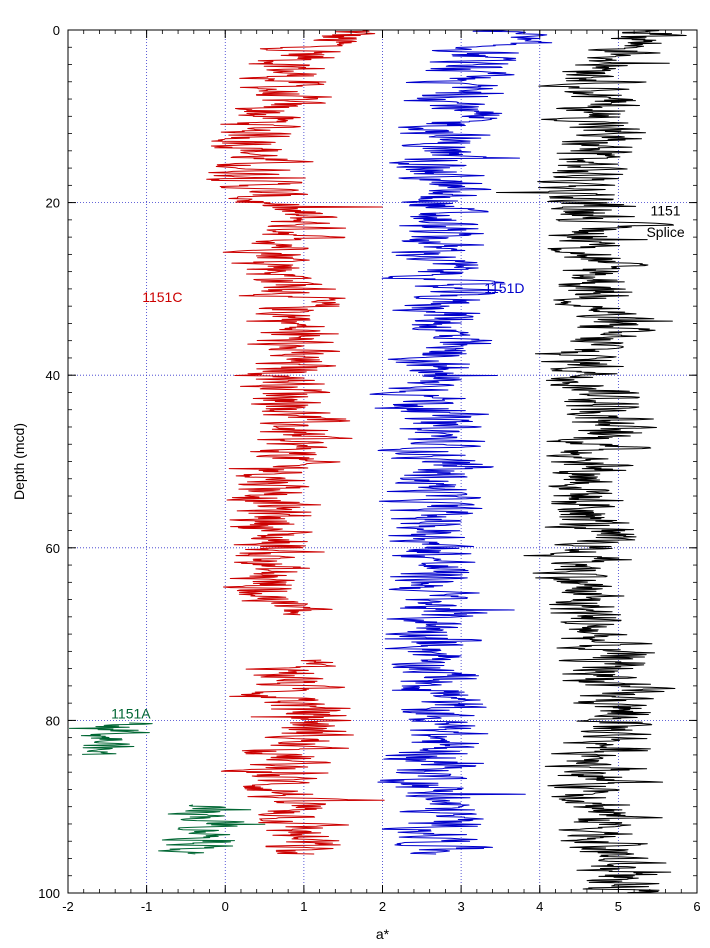  I want to click on y-tick-label: 40, so click(53, 375).